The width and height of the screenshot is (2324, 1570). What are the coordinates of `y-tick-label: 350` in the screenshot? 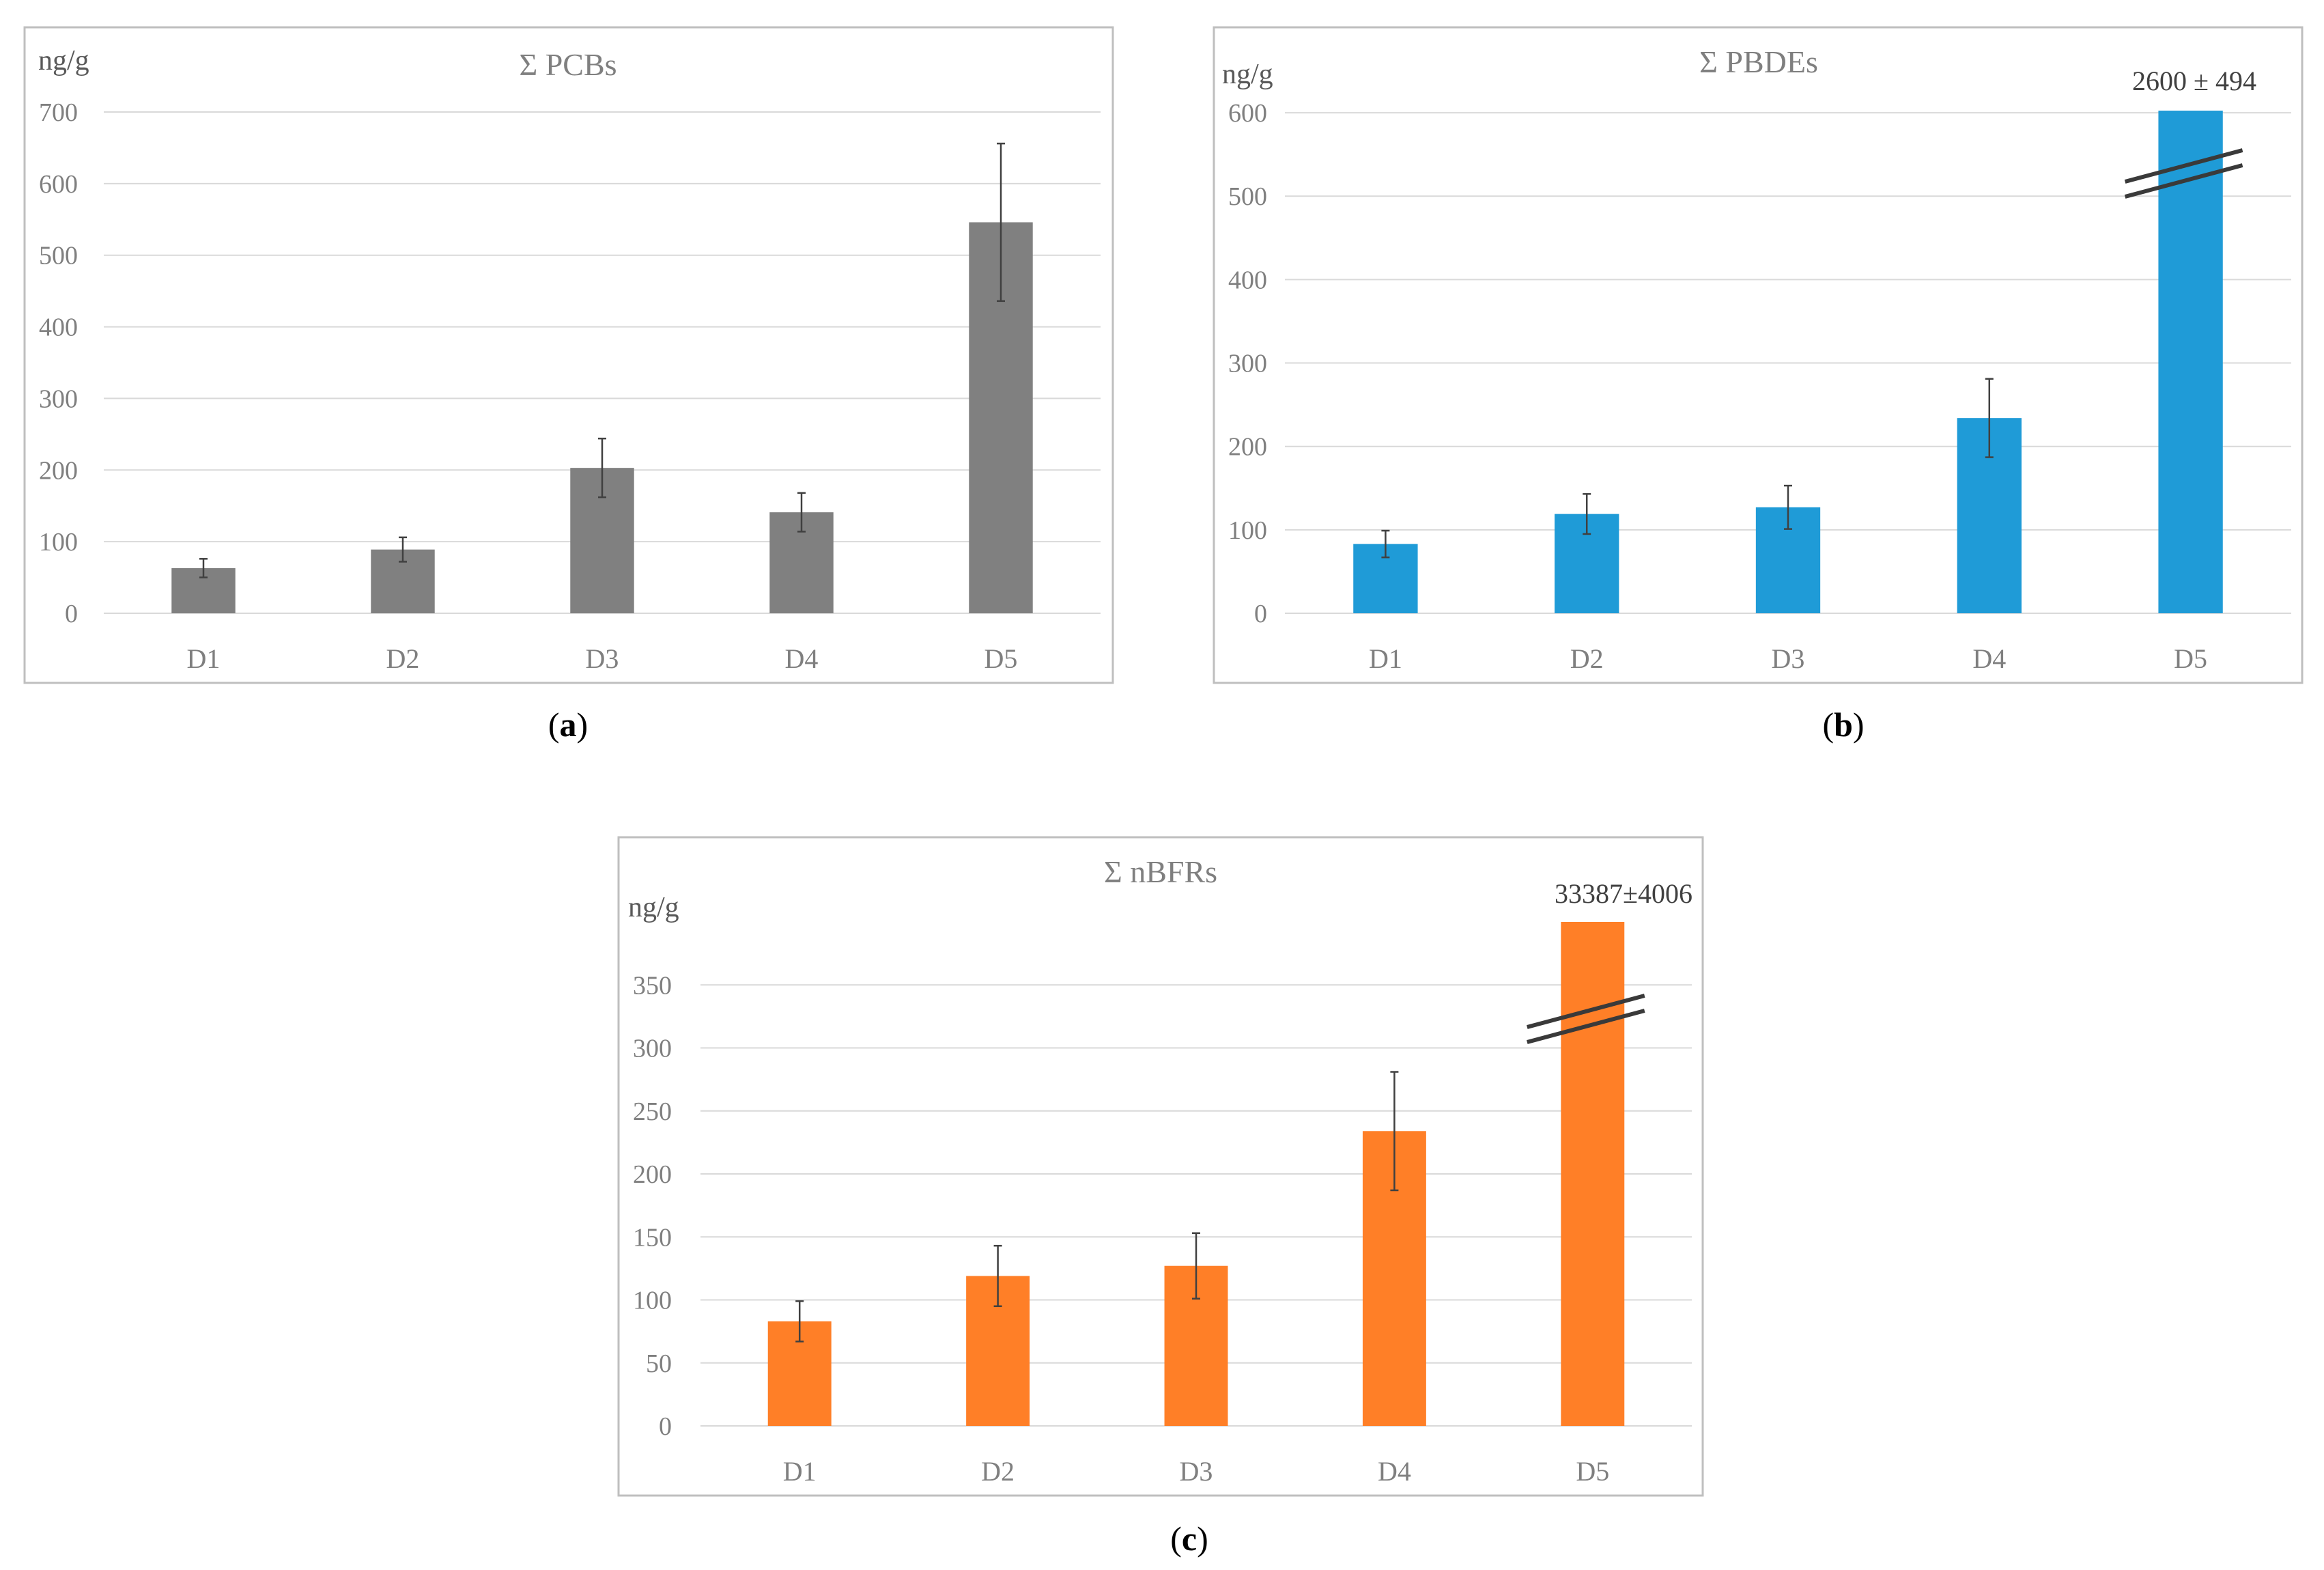 It's located at (652, 986).